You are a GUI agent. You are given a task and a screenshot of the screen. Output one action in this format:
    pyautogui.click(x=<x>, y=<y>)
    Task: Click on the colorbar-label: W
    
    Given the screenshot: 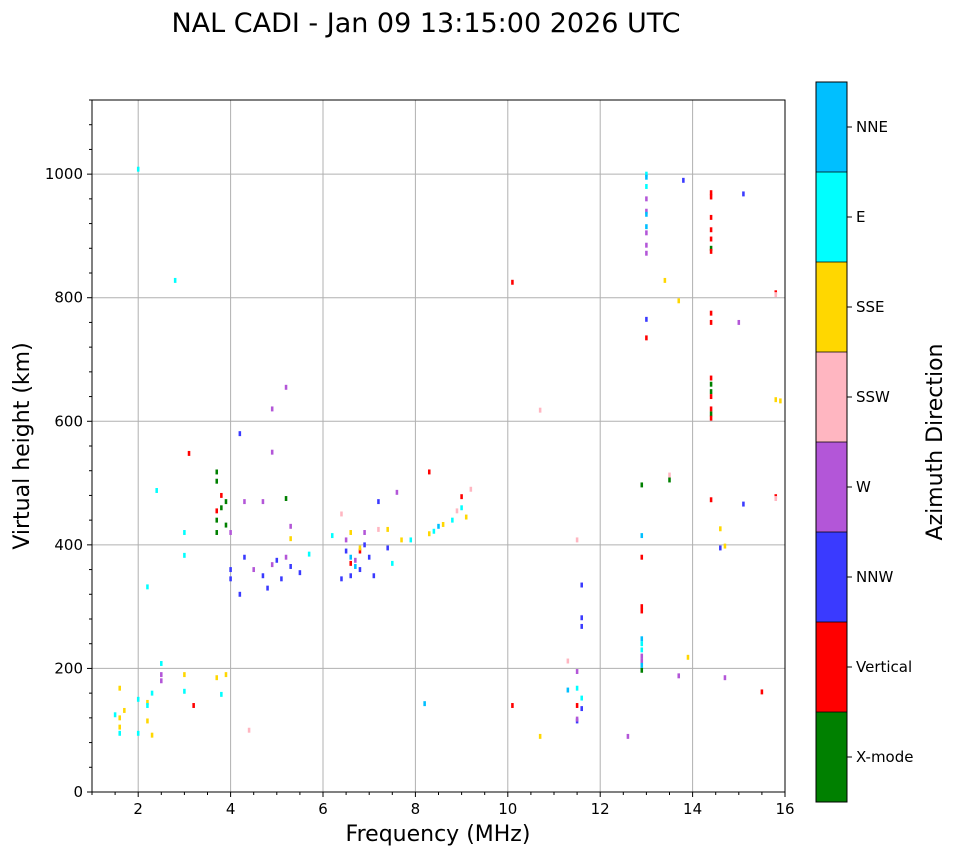 What is the action you would take?
    pyautogui.click(x=863, y=487)
    